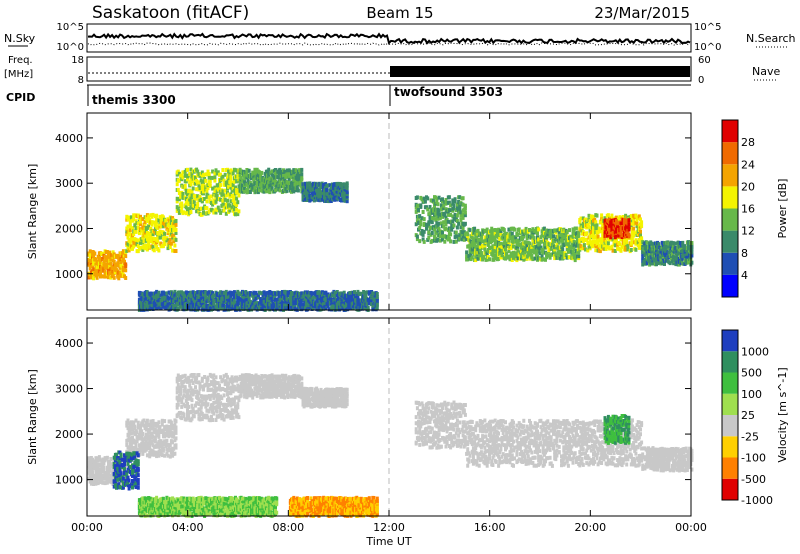  I want to click on nsearch-tick-top: 10^5, so click(707, 27).